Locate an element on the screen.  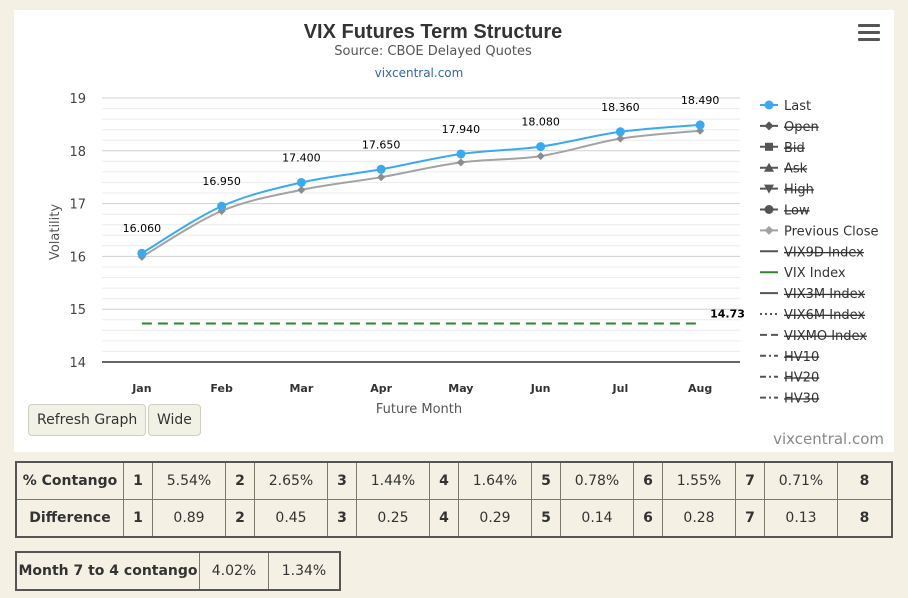
value-cell: 0.25 is located at coordinates (393, 518).